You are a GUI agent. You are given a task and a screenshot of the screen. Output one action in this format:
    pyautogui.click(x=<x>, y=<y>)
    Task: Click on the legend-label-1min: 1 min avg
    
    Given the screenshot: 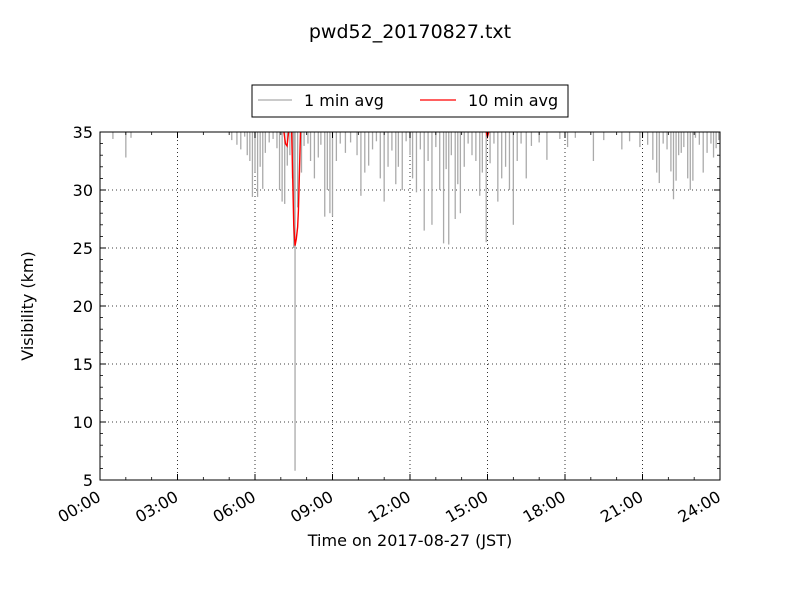 What is the action you would take?
    pyautogui.click(x=344, y=100)
    